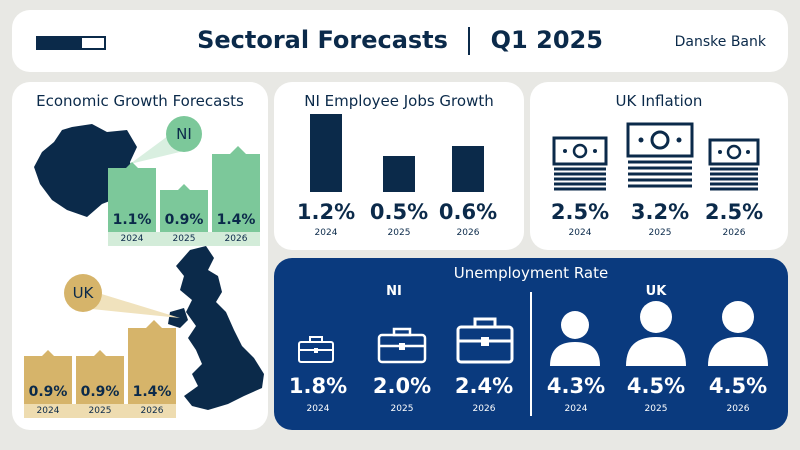  Describe the element at coordinates (484, 386) in the screenshot. I see `unemployment-value: 2.4%` at that location.